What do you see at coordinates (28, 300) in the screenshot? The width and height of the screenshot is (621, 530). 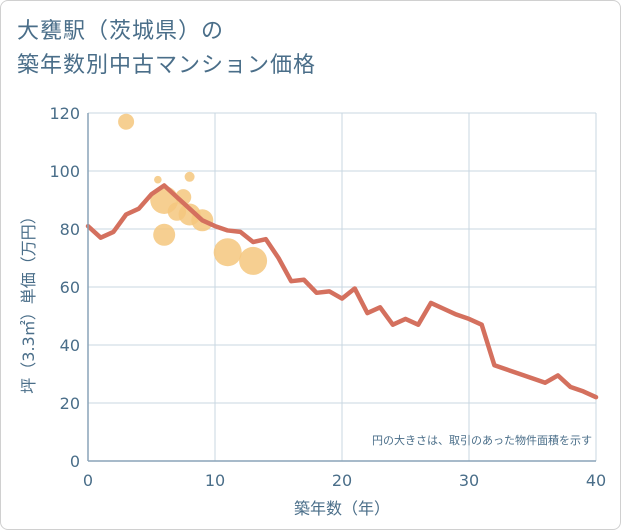 I see `y-axis-title: 坪（3.3㎡）単価（万円）` at bounding box center [28, 300].